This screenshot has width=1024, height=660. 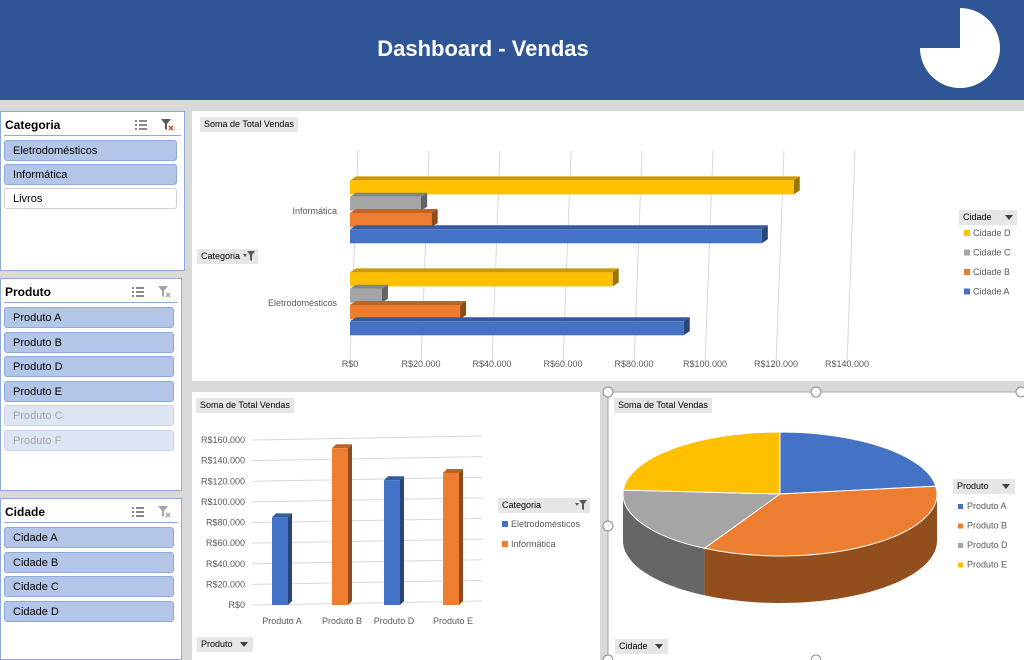 What do you see at coordinates (89, 537) in the screenshot?
I see `slicer-item: Cidade A` at bounding box center [89, 537].